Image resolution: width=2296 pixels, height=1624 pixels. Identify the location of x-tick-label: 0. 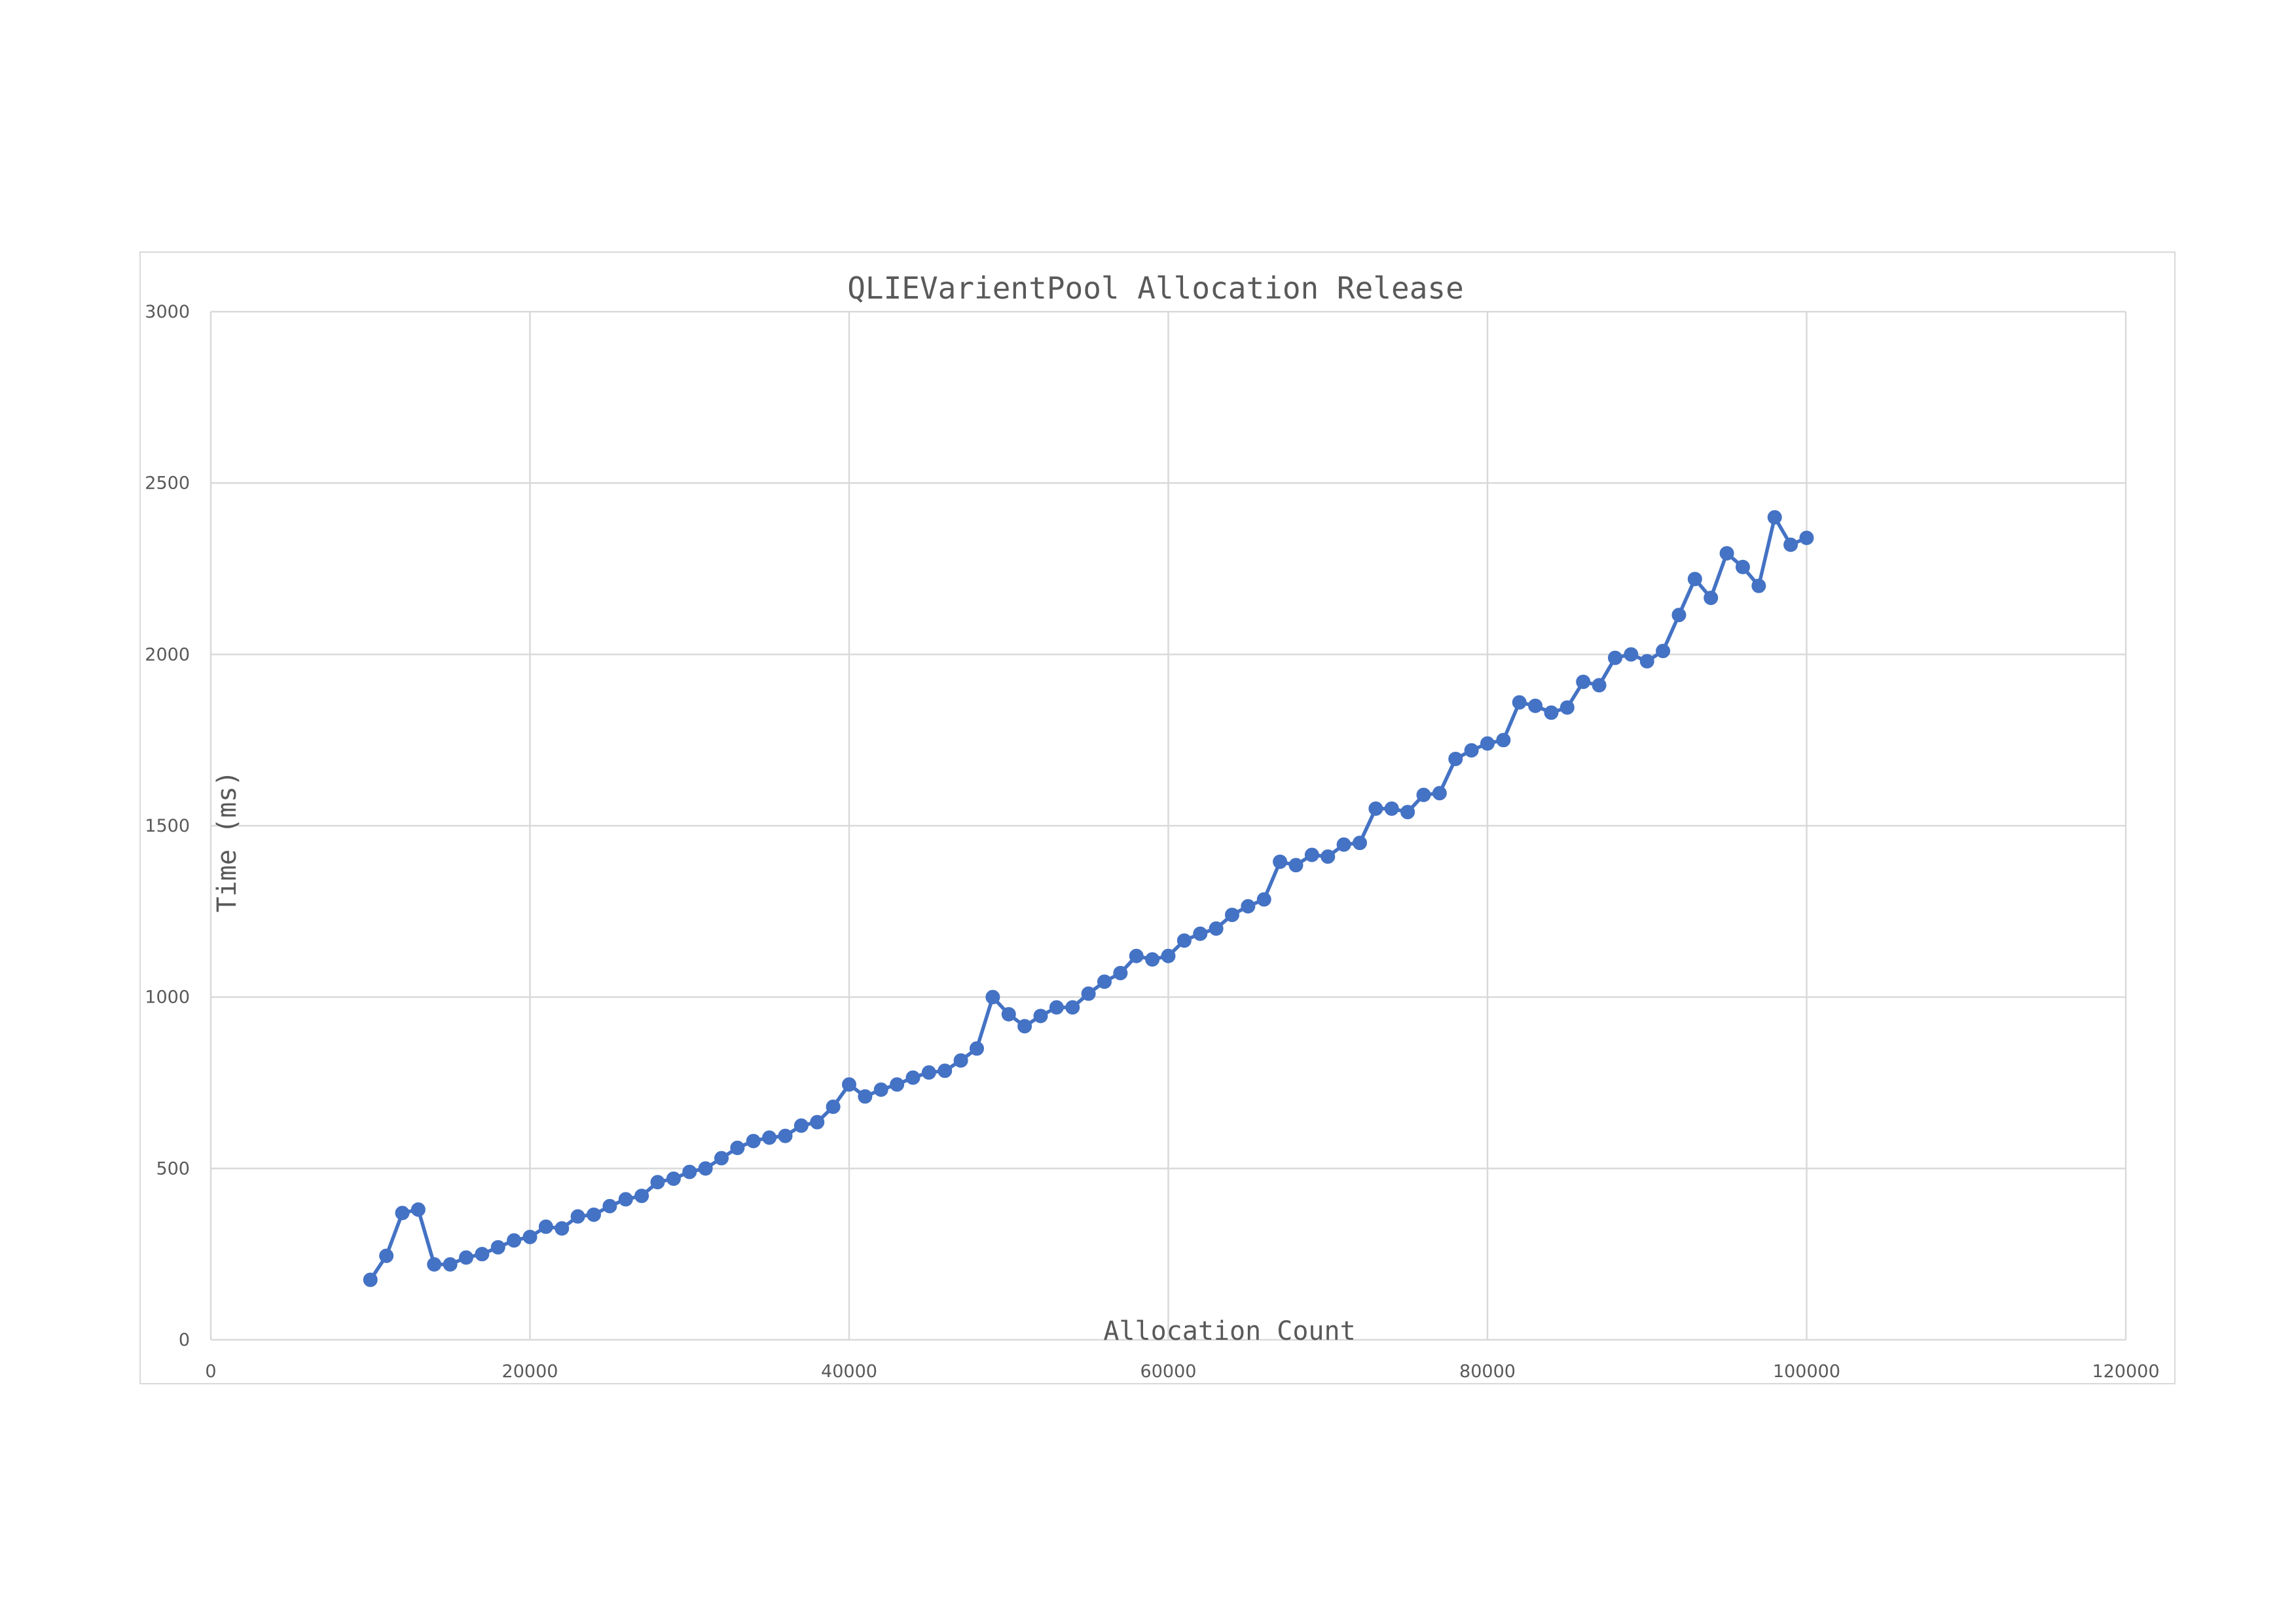
(210, 1371).